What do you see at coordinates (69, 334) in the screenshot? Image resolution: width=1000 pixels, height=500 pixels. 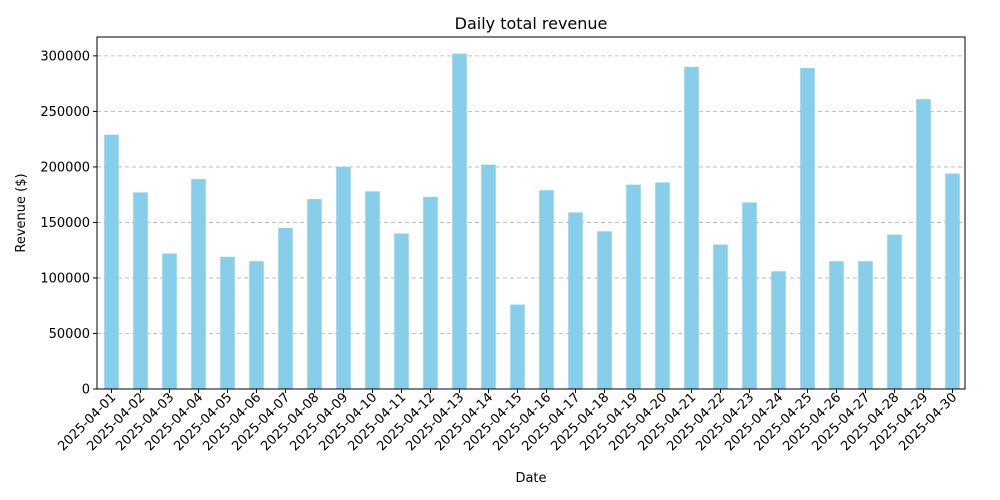 I see `y-tick-label: 50000` at bounding box center [69, 334].